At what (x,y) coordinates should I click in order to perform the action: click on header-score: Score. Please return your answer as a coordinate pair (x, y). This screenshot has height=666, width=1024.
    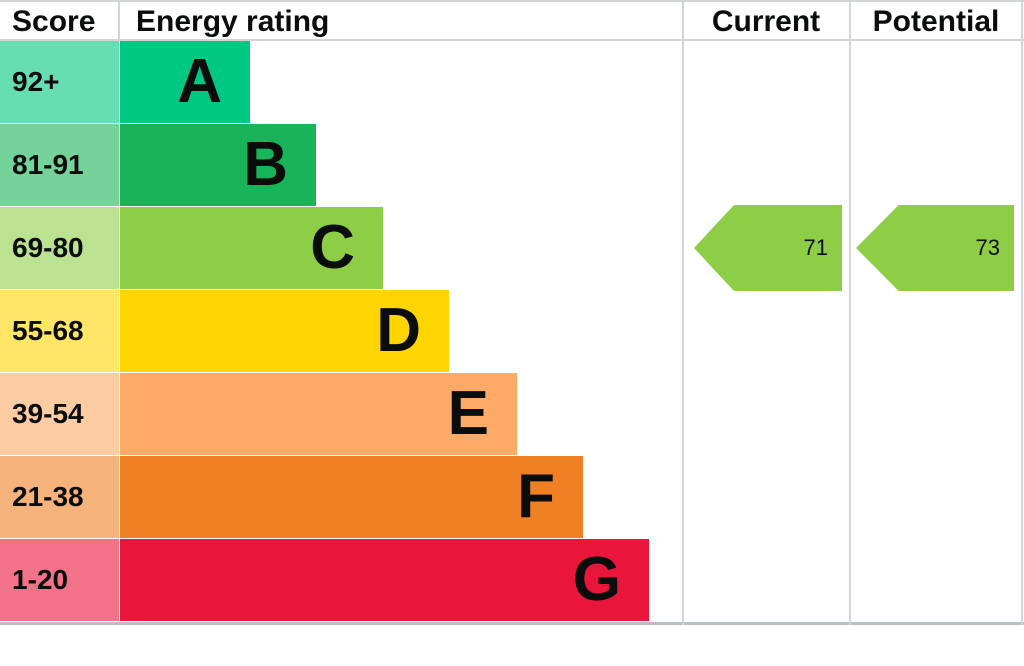
    Looking at the image, I should click on (59, 21).